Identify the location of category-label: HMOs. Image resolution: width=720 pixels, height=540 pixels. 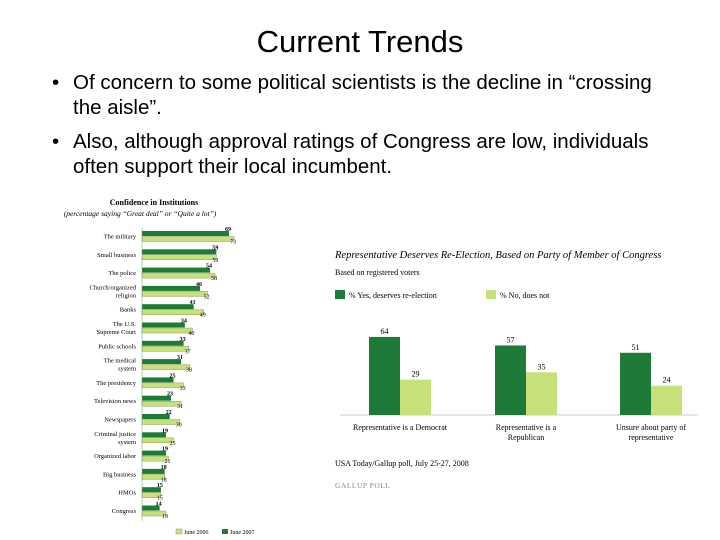
(127, 493).